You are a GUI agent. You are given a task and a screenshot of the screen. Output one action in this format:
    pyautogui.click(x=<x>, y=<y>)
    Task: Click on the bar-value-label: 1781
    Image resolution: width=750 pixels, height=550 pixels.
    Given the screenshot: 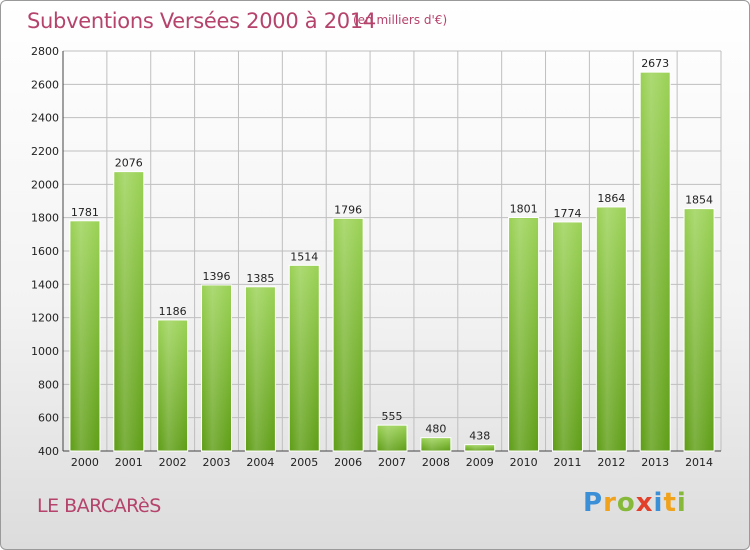 What is the action you would take?
    pyautogui.click(x=85, y=212)
    